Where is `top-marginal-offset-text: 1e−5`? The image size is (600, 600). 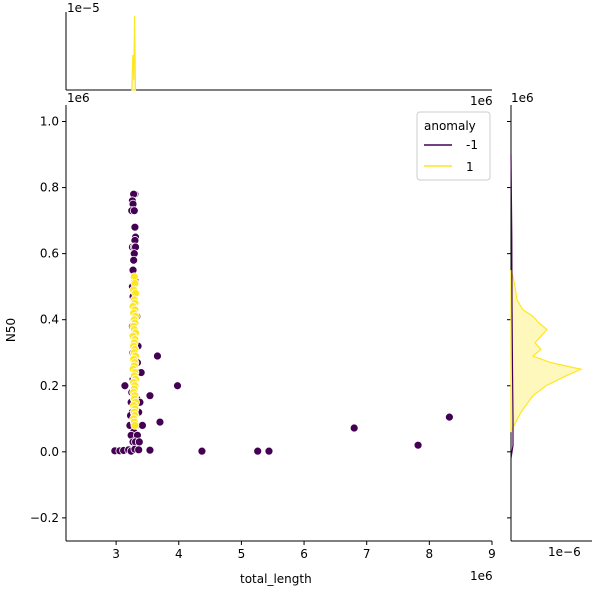 top-marginal-offset-text: 1e−5 is located at coordinates (83, 8).